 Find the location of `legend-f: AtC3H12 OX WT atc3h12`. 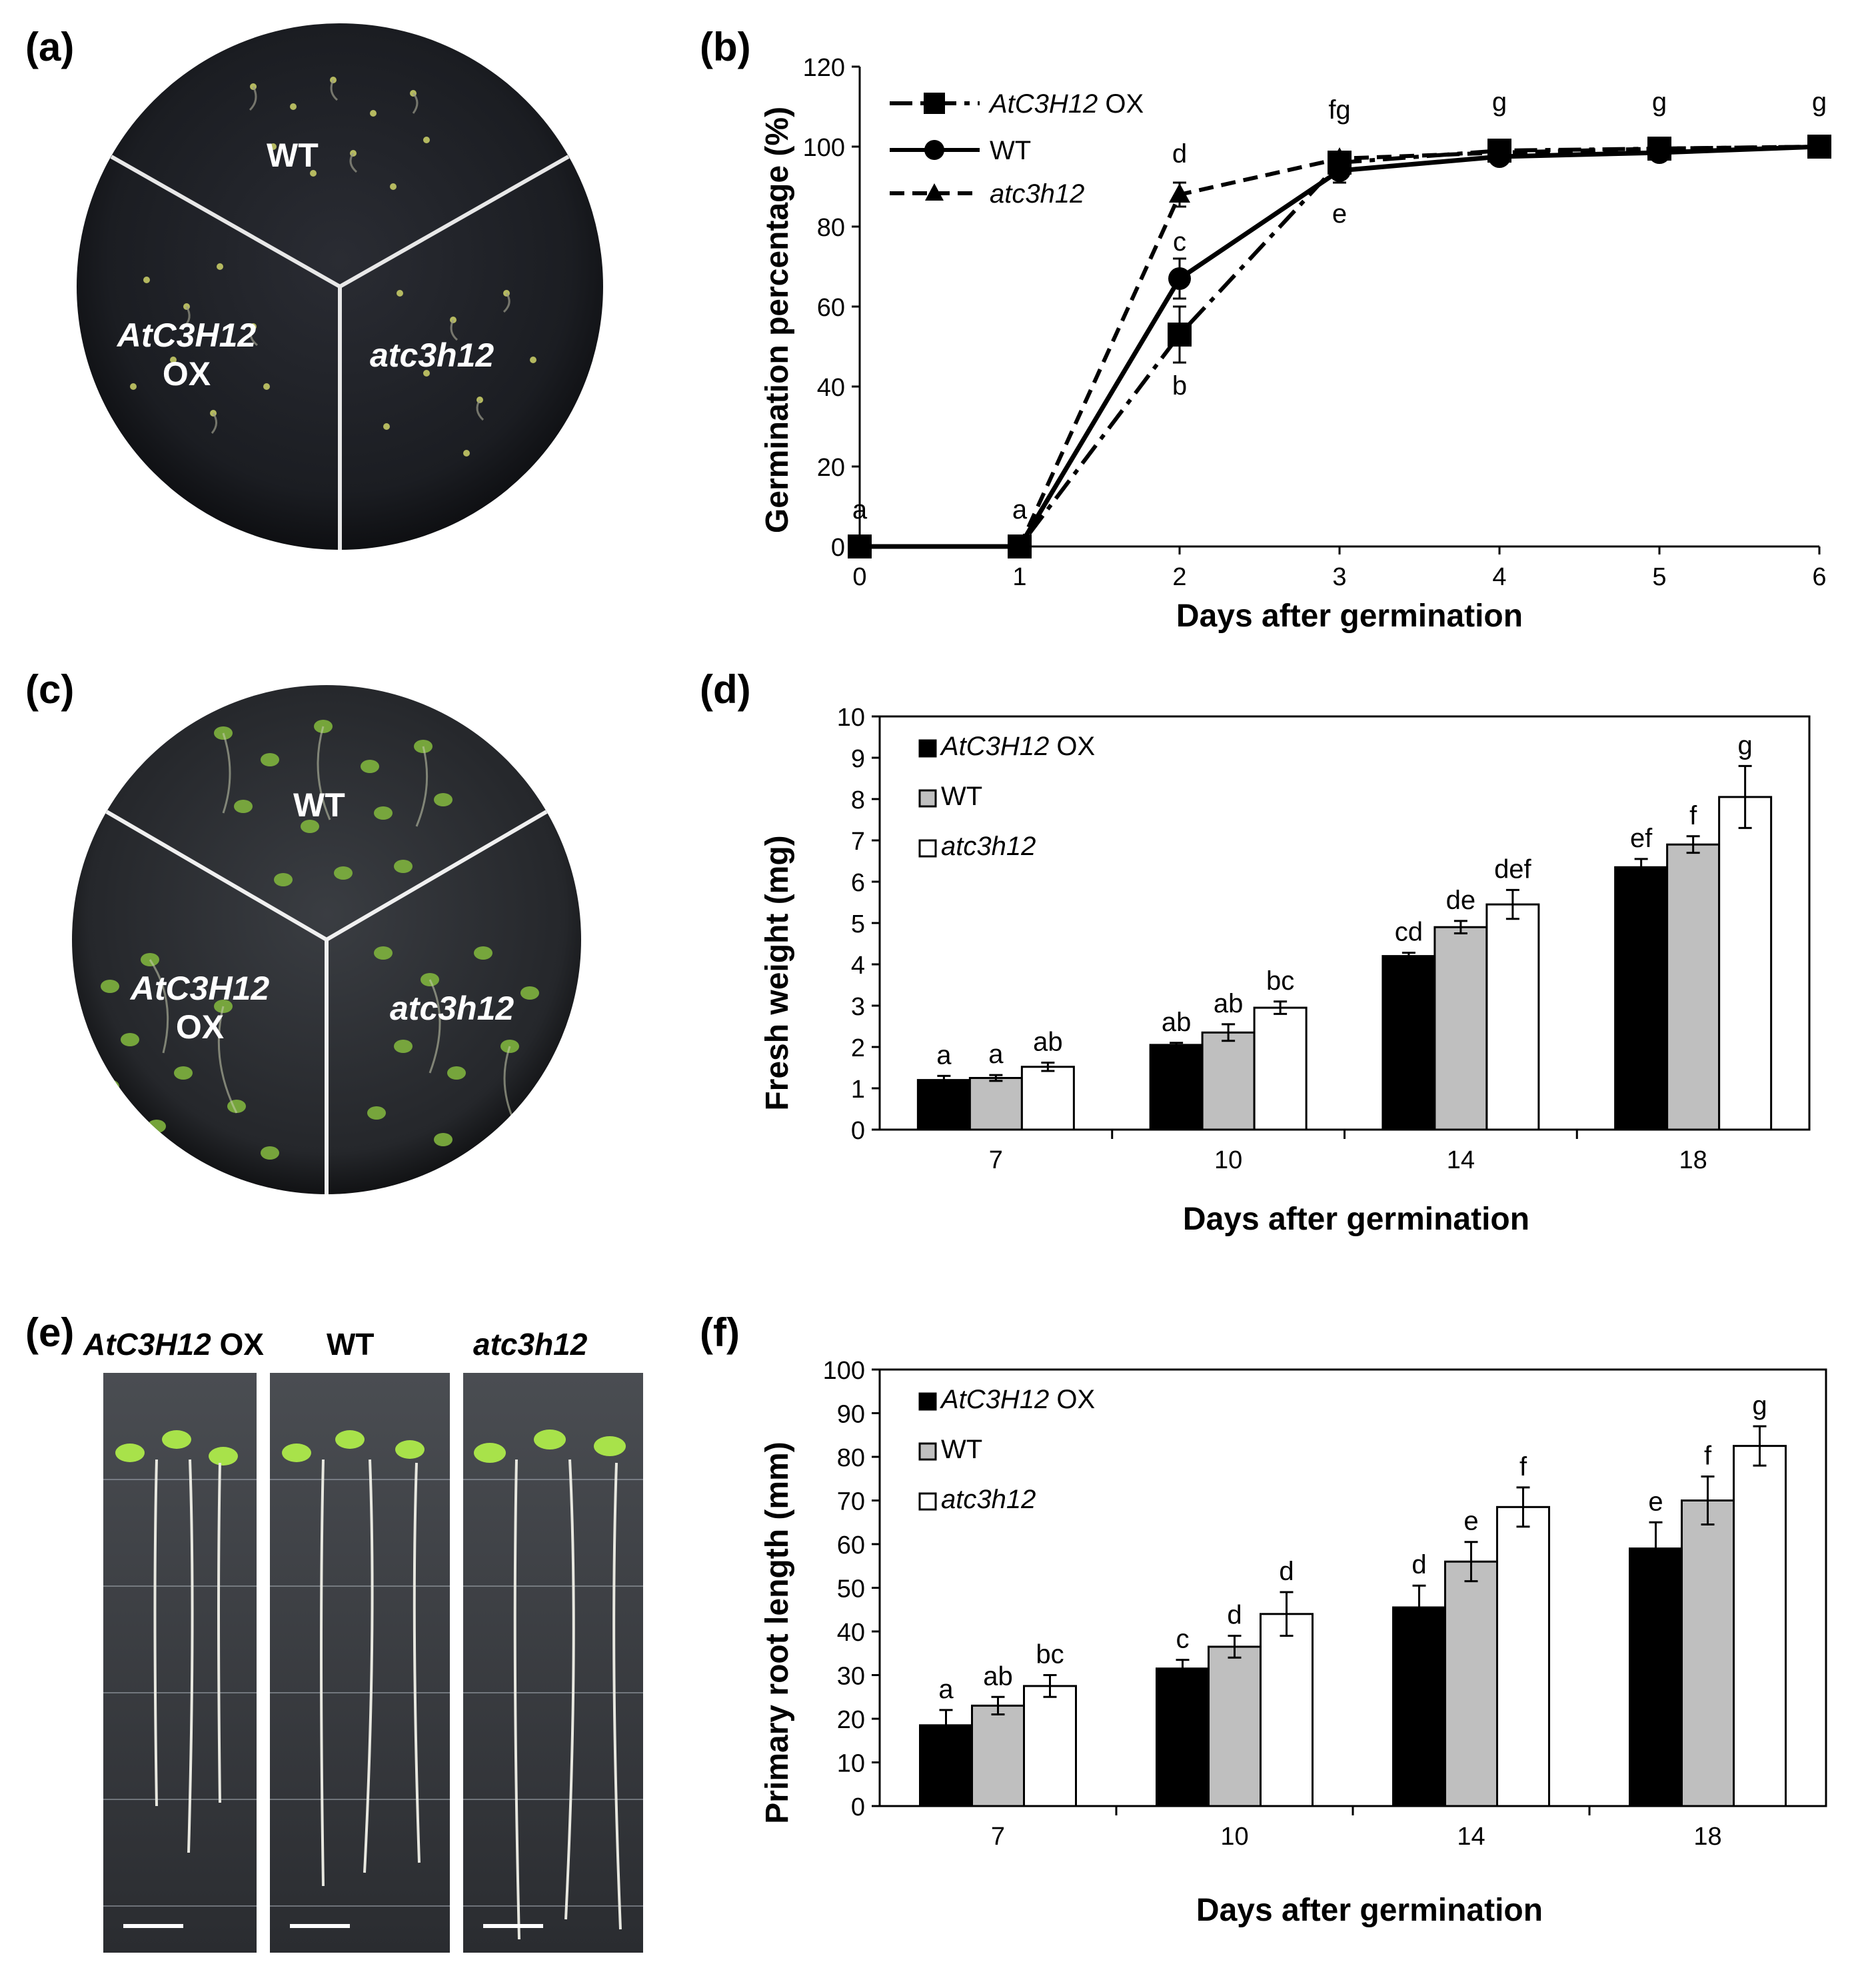

legend-f: AtC3H12 OX WT atc3h12 is located at coordinates (1007, 1450).